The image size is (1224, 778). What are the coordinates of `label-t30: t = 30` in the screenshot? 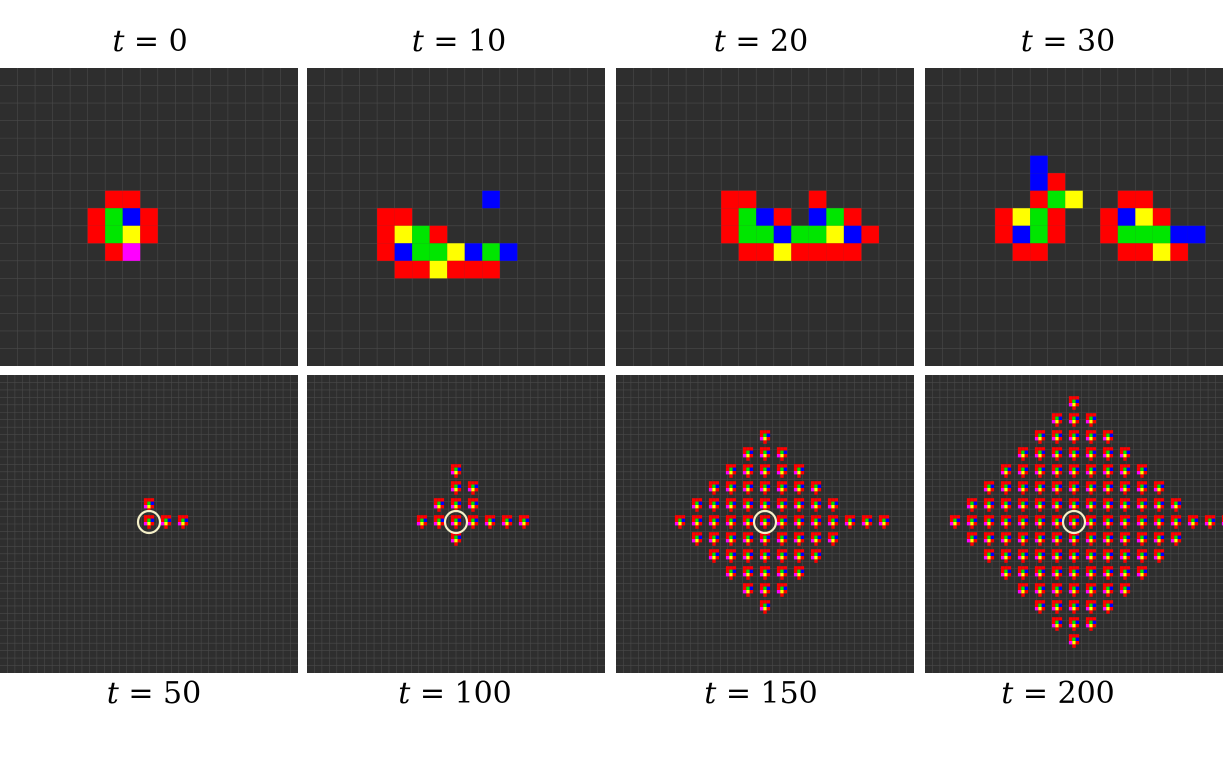 It's located at (1068, 41).